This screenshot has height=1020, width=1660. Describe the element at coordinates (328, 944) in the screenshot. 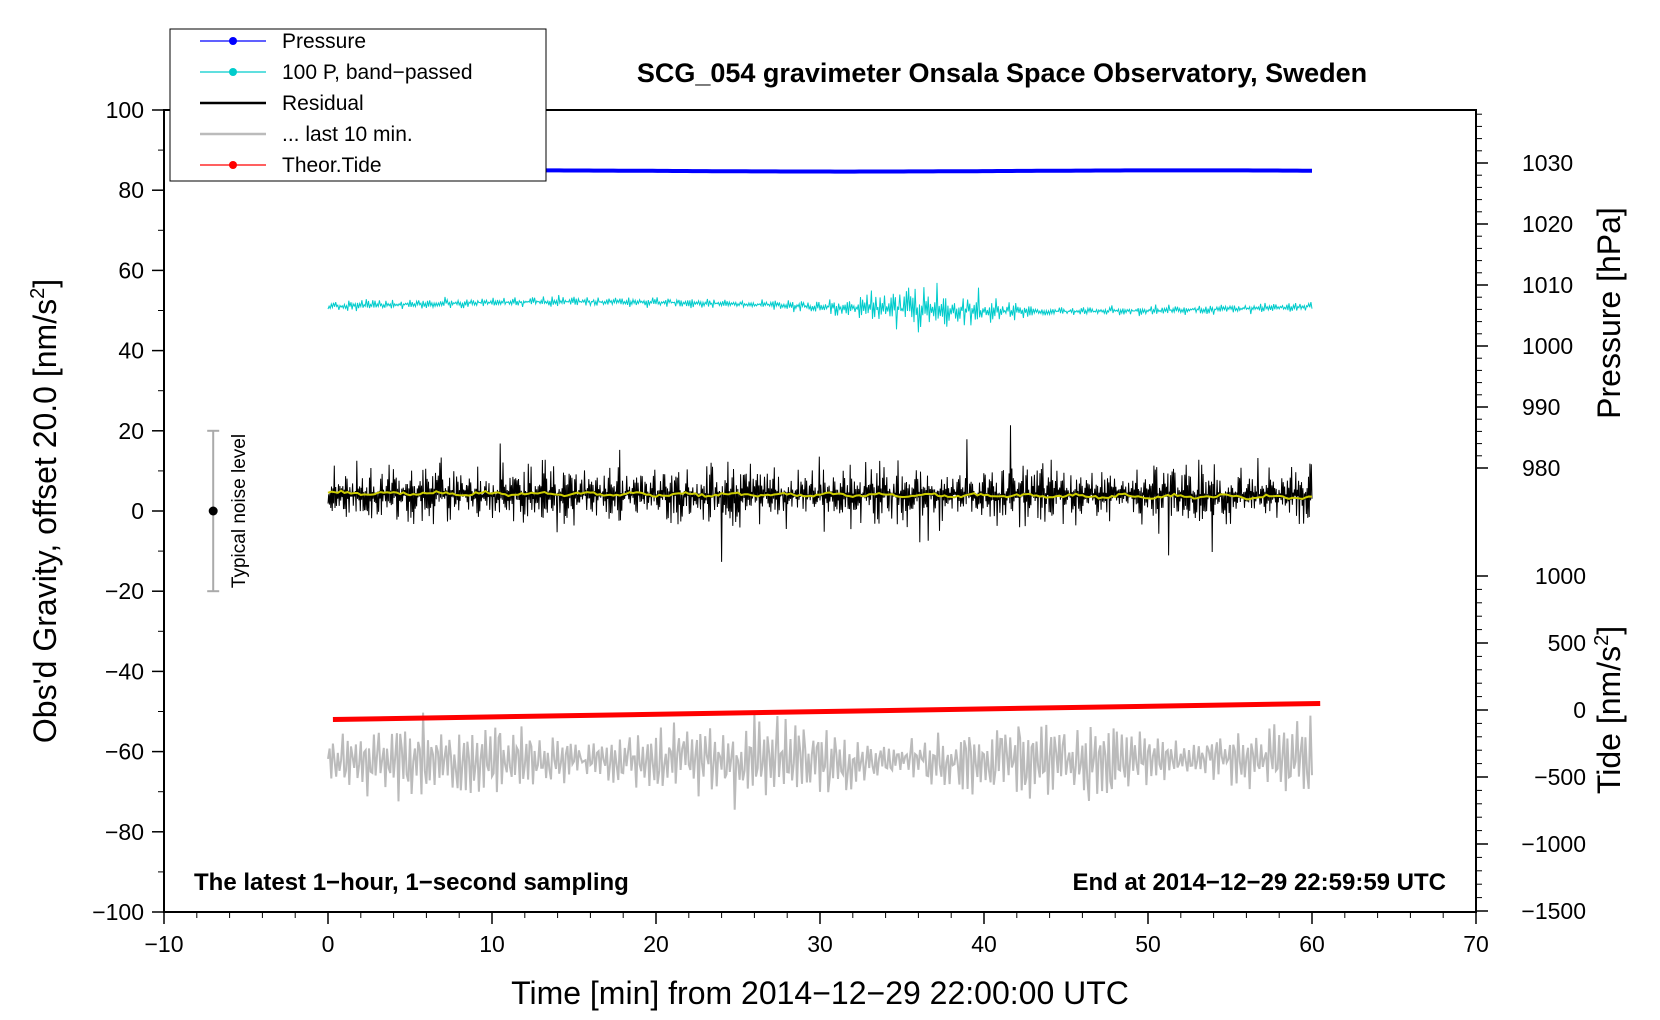

I see `x-tick-label: 0` at that location.